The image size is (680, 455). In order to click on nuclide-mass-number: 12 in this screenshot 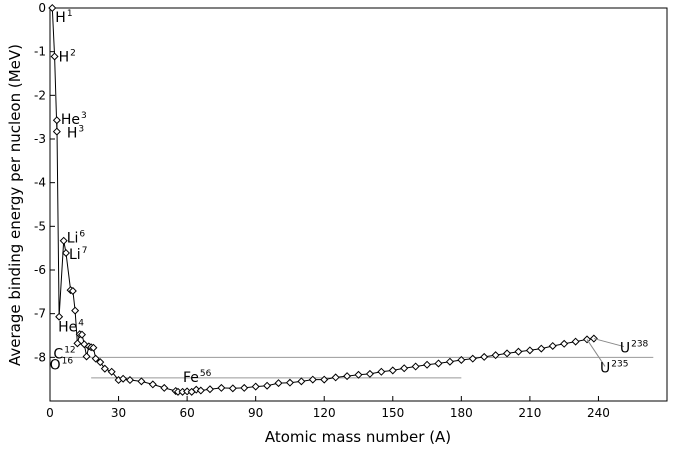, I will do `click(69, 350)`.